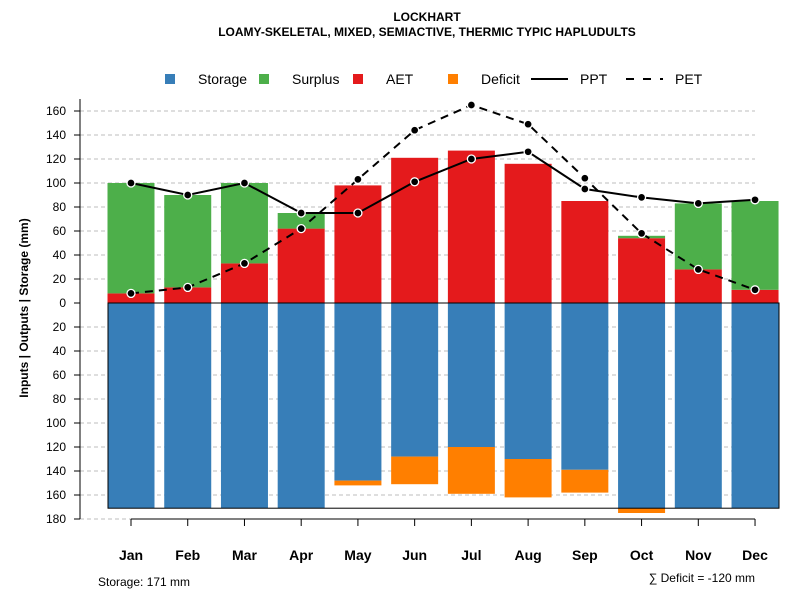 This screenshot has width=800, height=600. I want to click on legend-label-storage: Storage, so click(222, 79).